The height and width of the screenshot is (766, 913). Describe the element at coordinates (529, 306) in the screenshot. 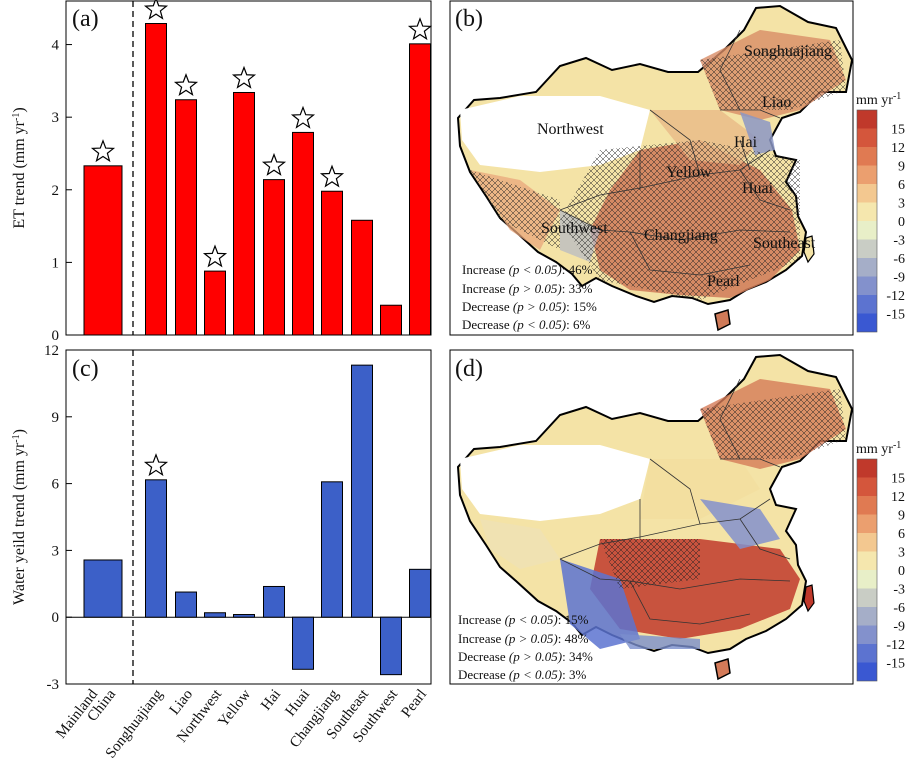

I see `svg-text: Decrease (p > 0.05): 15%` at that location.